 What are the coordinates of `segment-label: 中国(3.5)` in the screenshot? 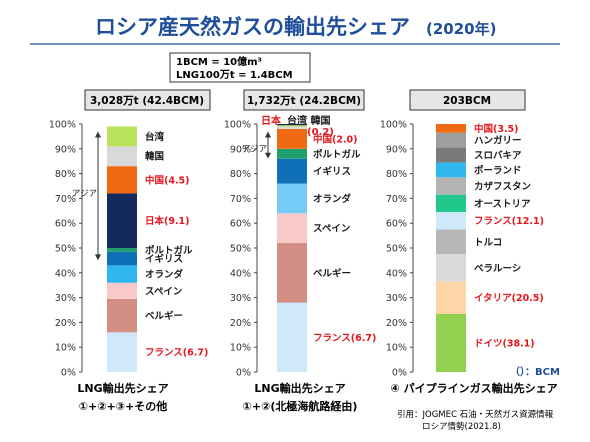 It's located at (496, 129).